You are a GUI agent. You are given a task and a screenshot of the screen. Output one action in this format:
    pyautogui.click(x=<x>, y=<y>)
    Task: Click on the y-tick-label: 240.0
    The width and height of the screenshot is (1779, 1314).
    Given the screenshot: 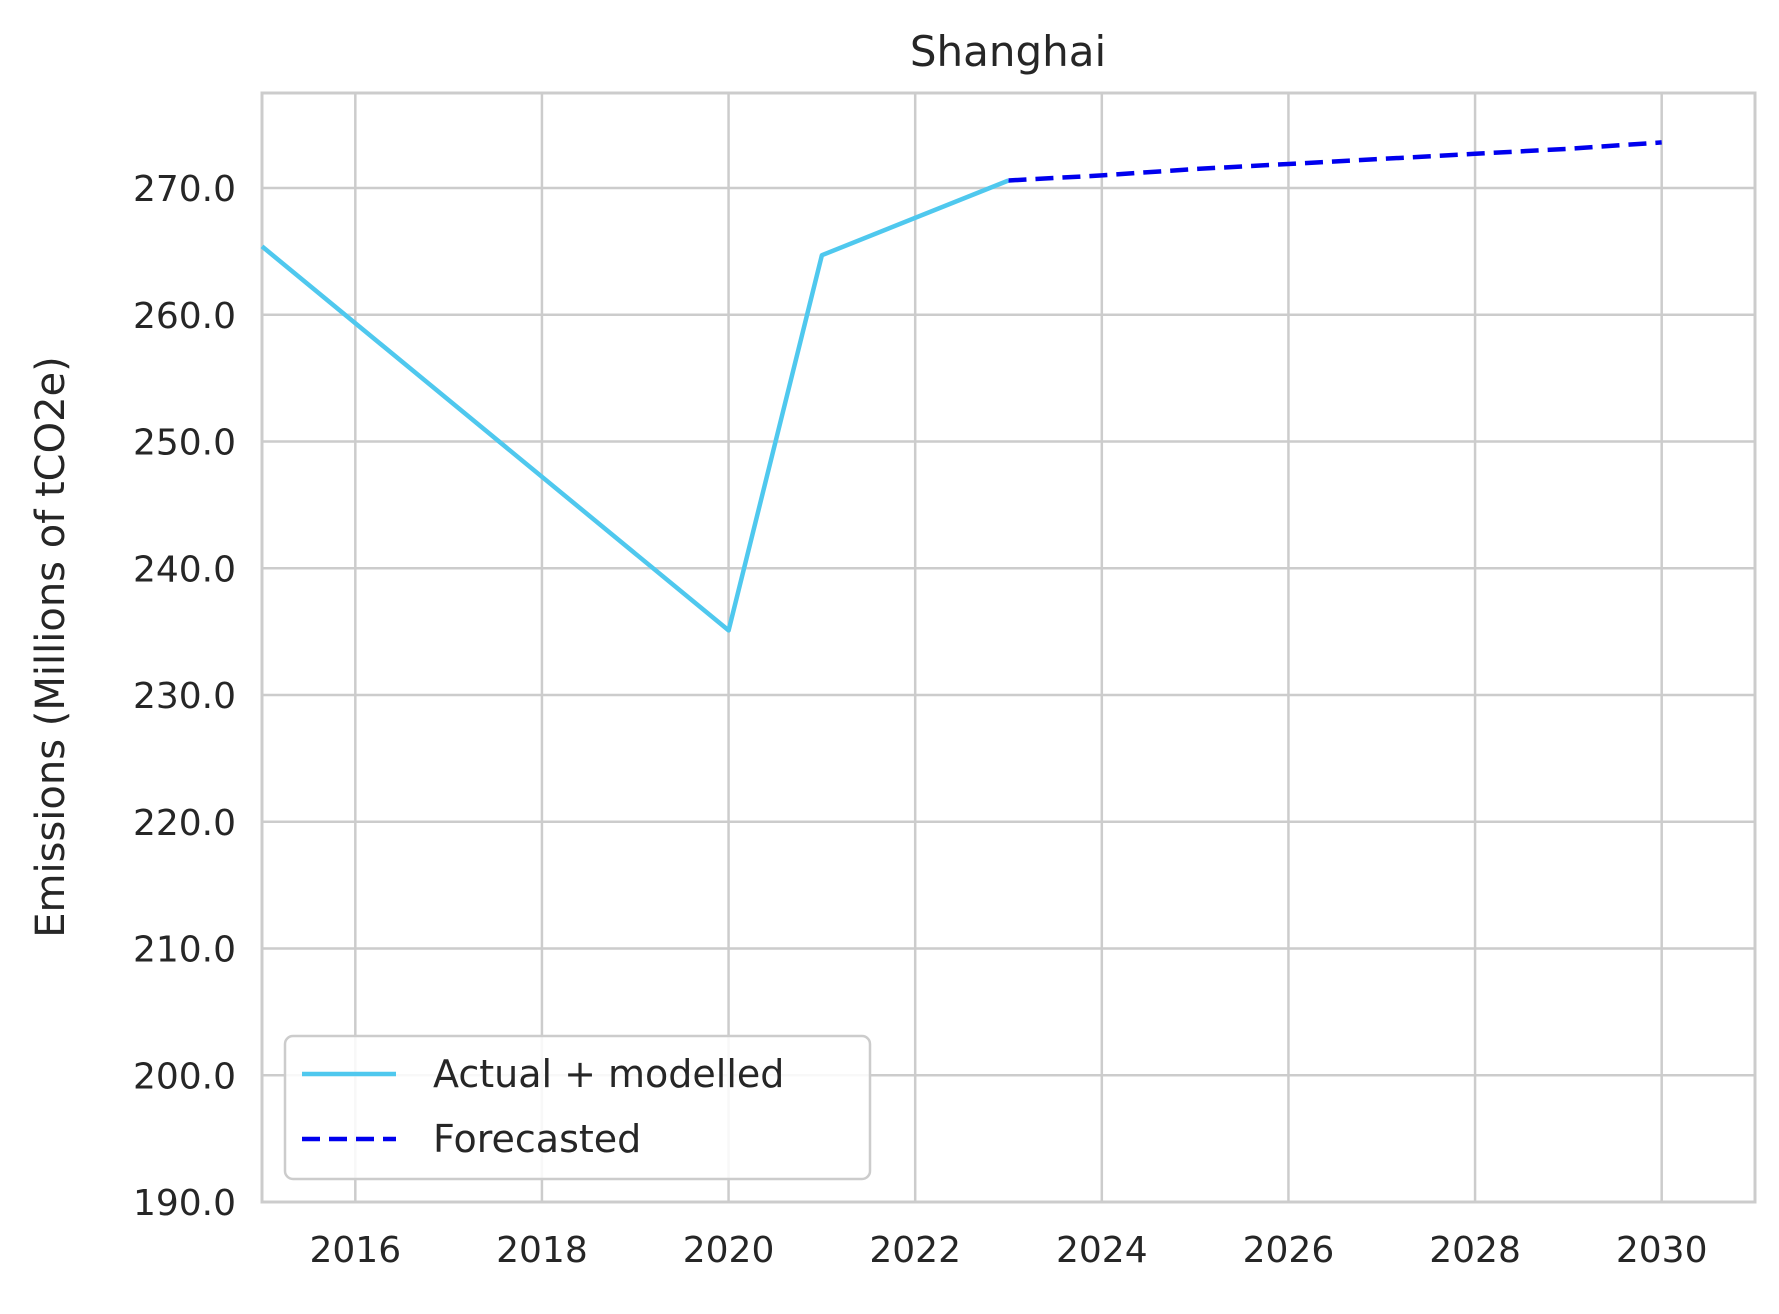 What is the action you would take?
    pyautogui.click(x=184, y=569)
    